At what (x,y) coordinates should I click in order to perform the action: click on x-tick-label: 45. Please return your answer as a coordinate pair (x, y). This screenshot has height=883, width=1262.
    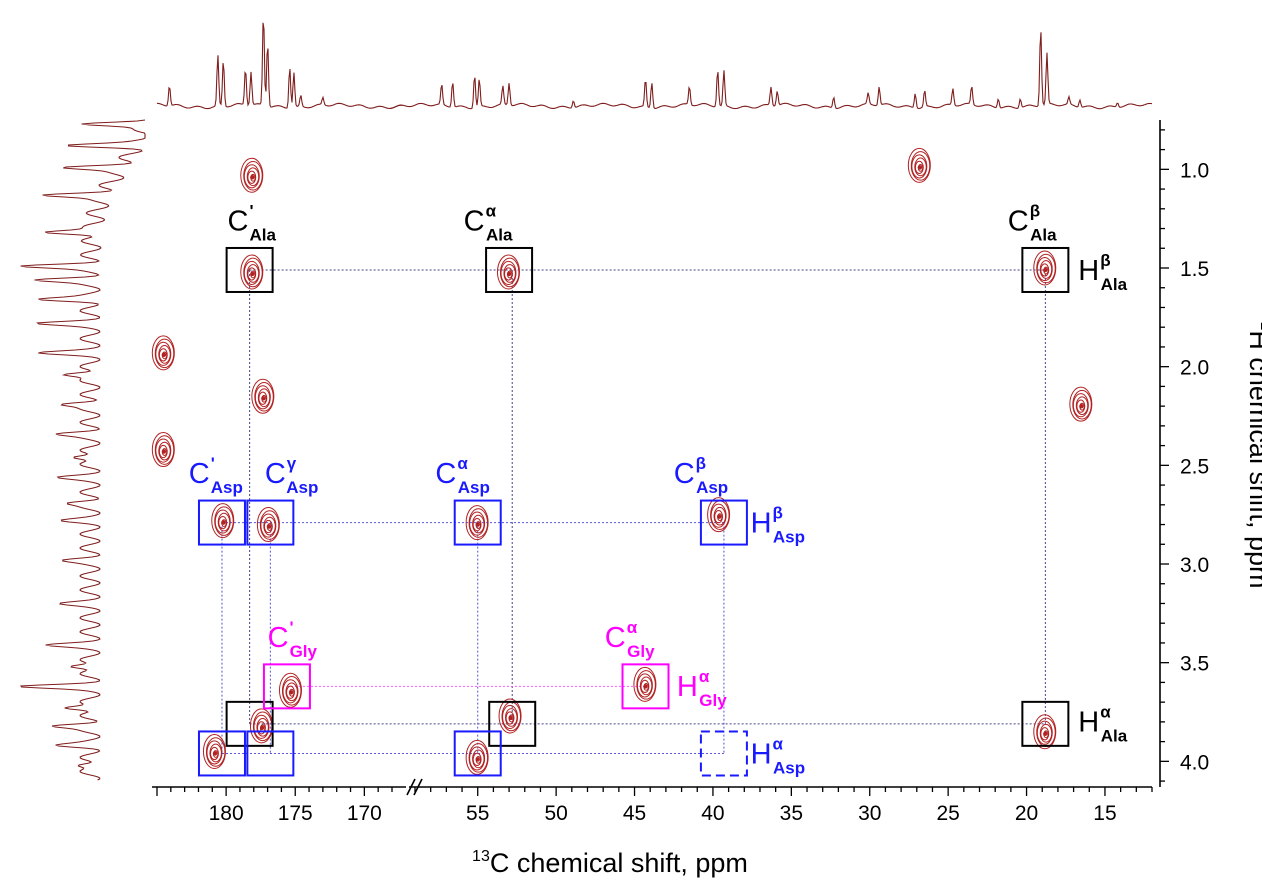
    Looking at the image, I should click on (634, 813).